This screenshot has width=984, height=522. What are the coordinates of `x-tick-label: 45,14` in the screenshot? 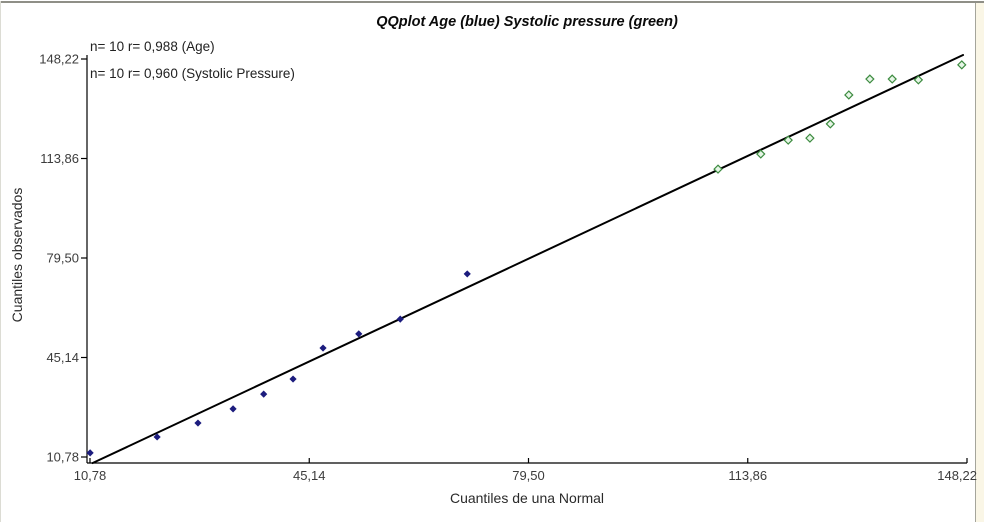 It's located at (309, 475).